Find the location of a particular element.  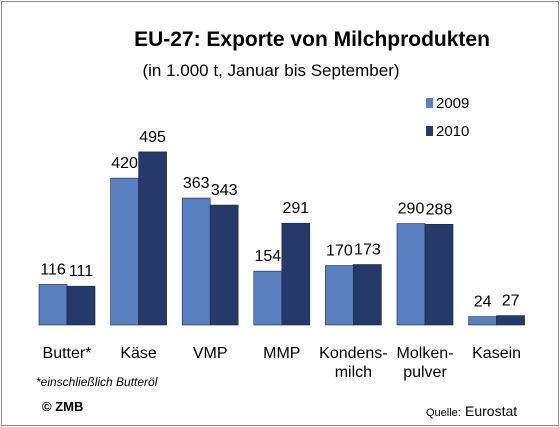

value-label-kasein-2009: 24 is located at coordinates (483, 302).